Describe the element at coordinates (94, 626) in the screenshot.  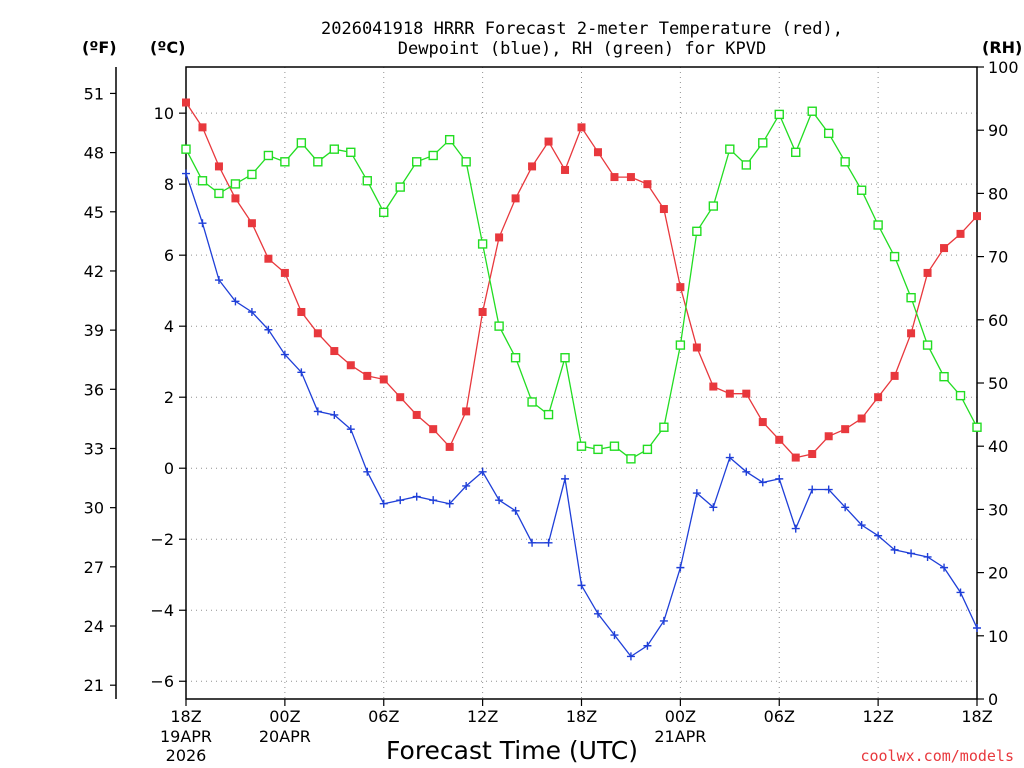
I see `fahrenheit-tick-label: 24` at that location.